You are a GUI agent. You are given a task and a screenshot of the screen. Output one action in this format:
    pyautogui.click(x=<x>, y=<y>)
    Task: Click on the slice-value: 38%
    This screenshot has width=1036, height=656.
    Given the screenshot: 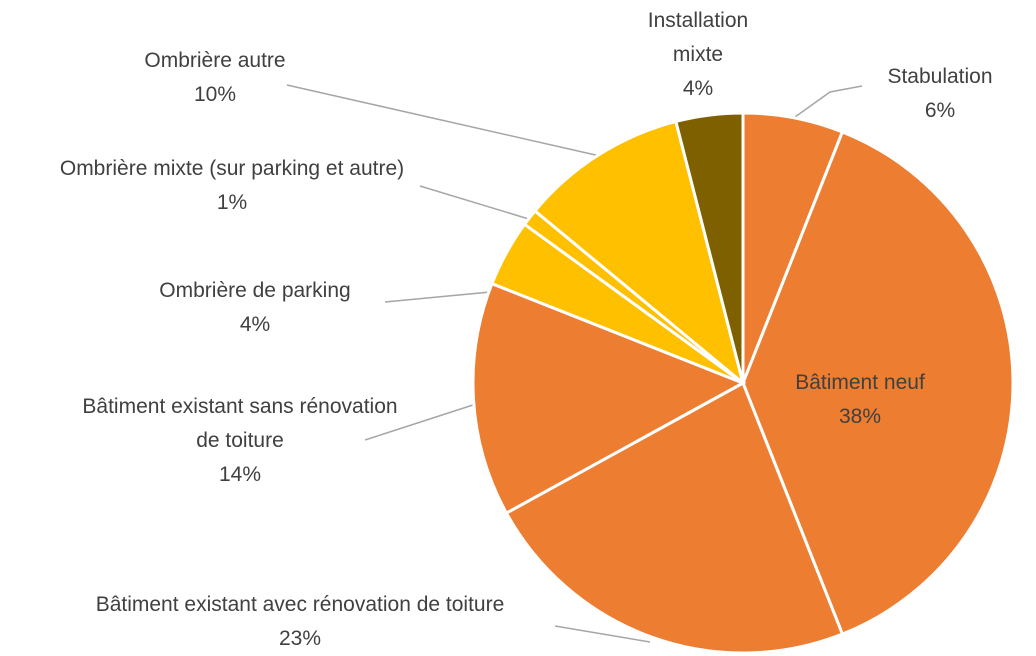 What is the action you would take?
    pyautogui.click(x=860, y=416)
    